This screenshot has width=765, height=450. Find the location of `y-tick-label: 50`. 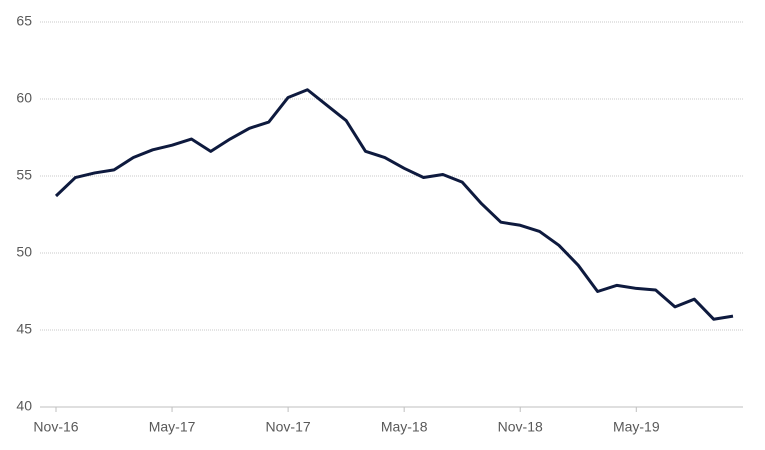

y-tick-label: 50 is located at coordinates (24, 252).